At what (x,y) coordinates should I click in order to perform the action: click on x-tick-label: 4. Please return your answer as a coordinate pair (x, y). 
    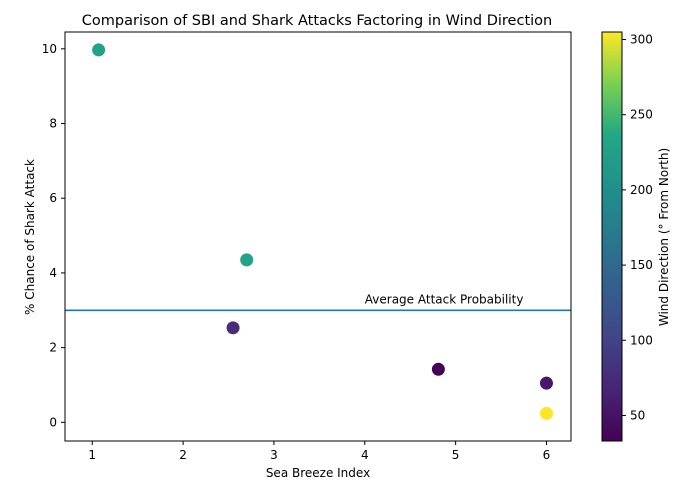
    Looking at the image, I should click on (365, 455).